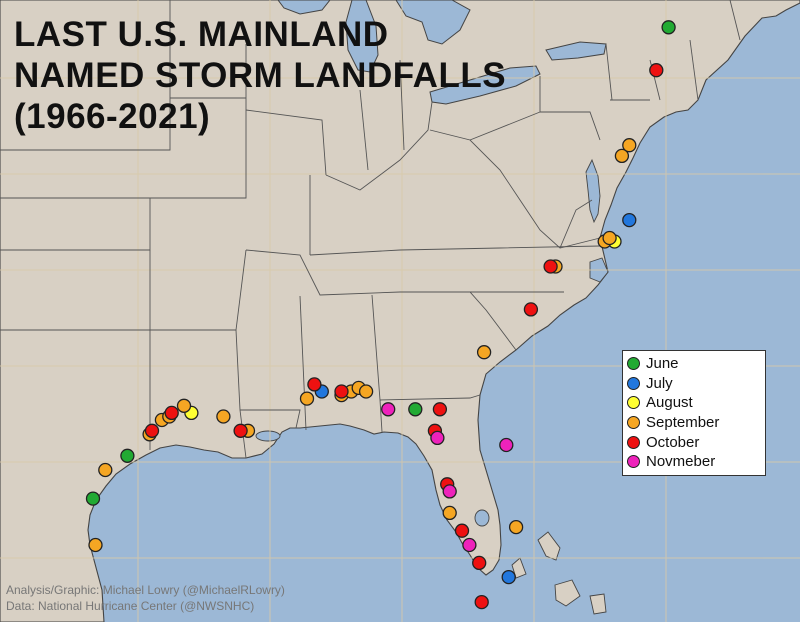  I want to click on legend-item-november: Novmeber, so click(696, 462).